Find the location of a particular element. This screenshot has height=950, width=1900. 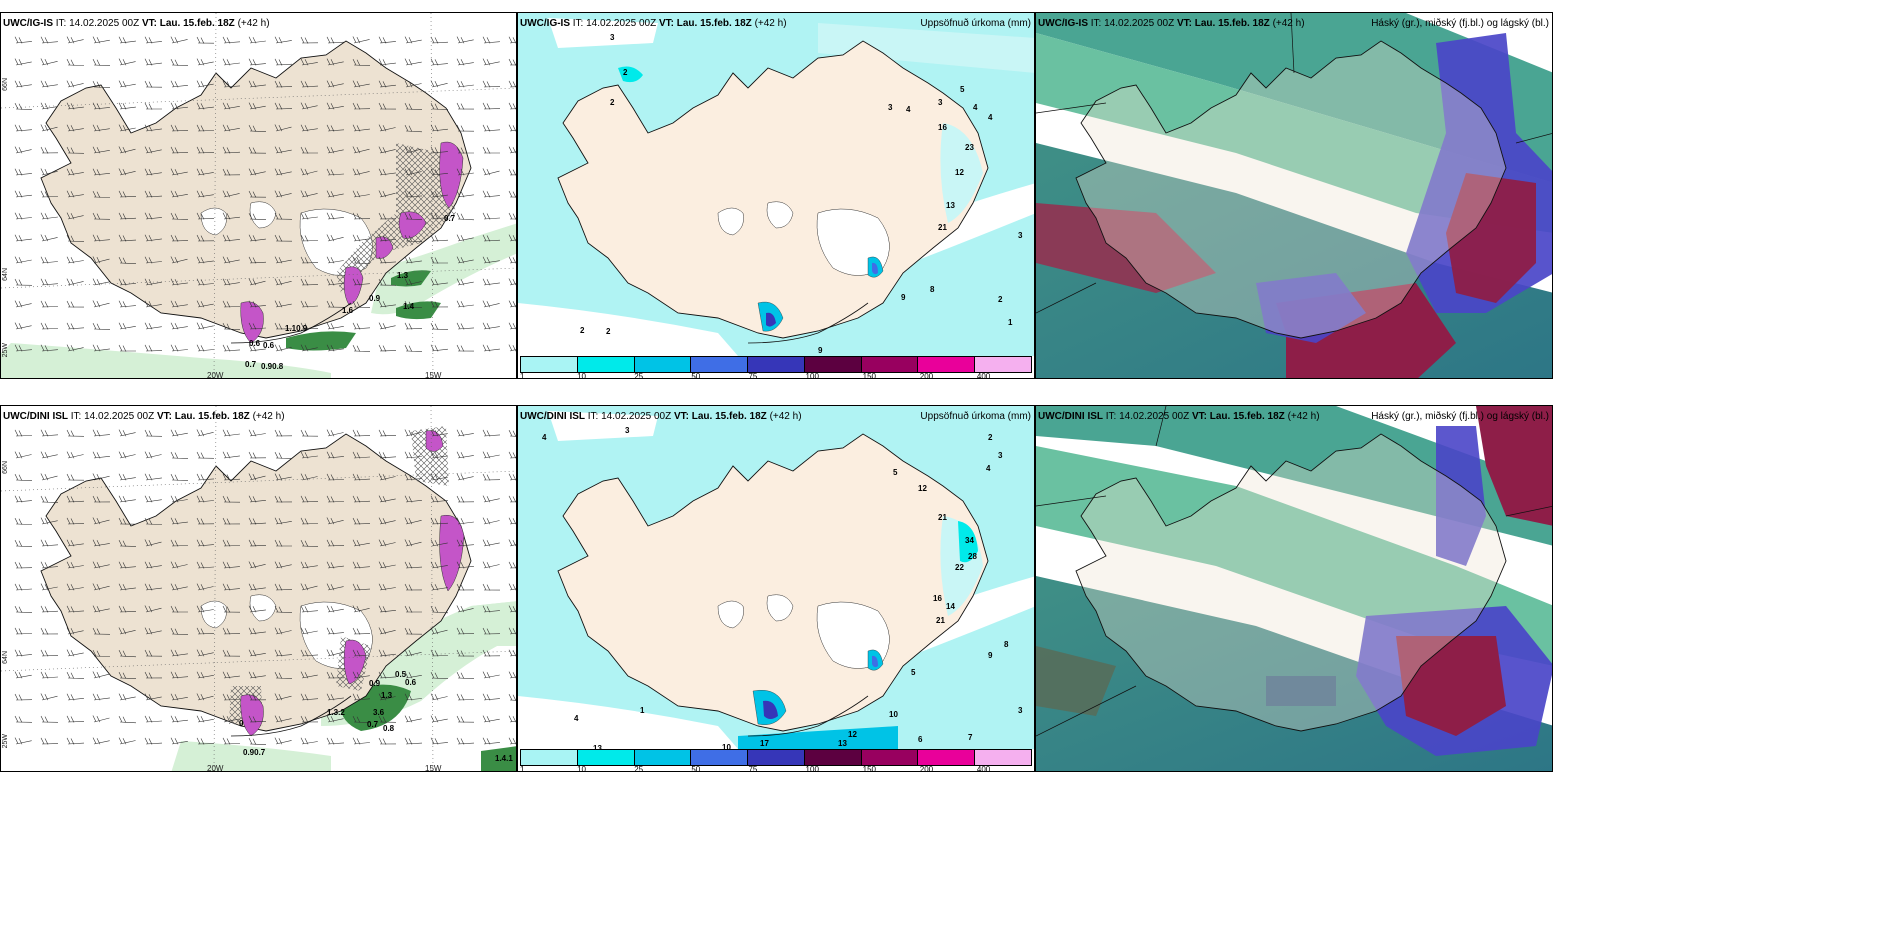

wind-value: 0.6 is located at coordinates (255, 343).